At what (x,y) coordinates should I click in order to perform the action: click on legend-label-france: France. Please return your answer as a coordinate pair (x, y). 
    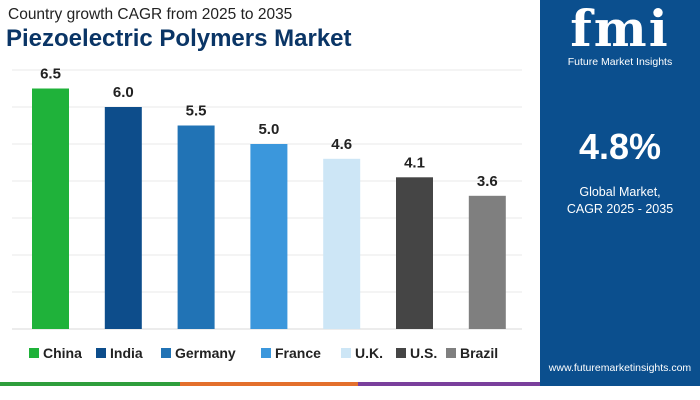
    Looking at the image, I should click on (298, 353).